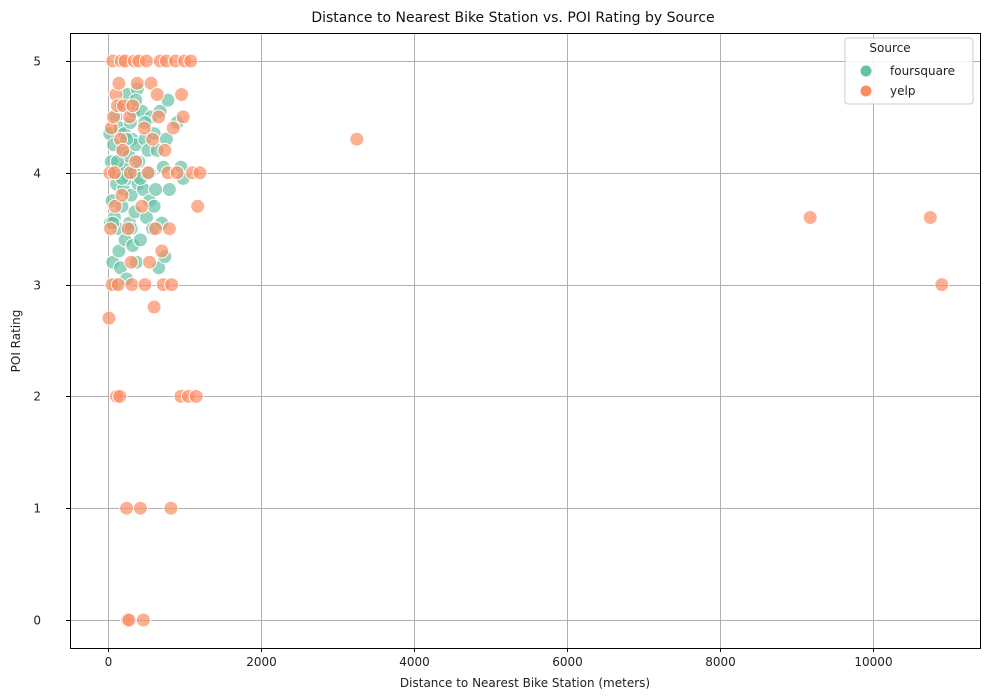 Image resolution: width=988 pixels, height=699 pixels. I want to click on legend-box, so click(909, 71).